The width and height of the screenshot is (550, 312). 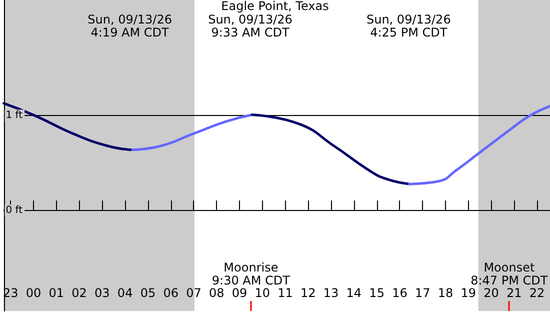 I want to click on x-tick-label: 06, so click(x=170, y=293).